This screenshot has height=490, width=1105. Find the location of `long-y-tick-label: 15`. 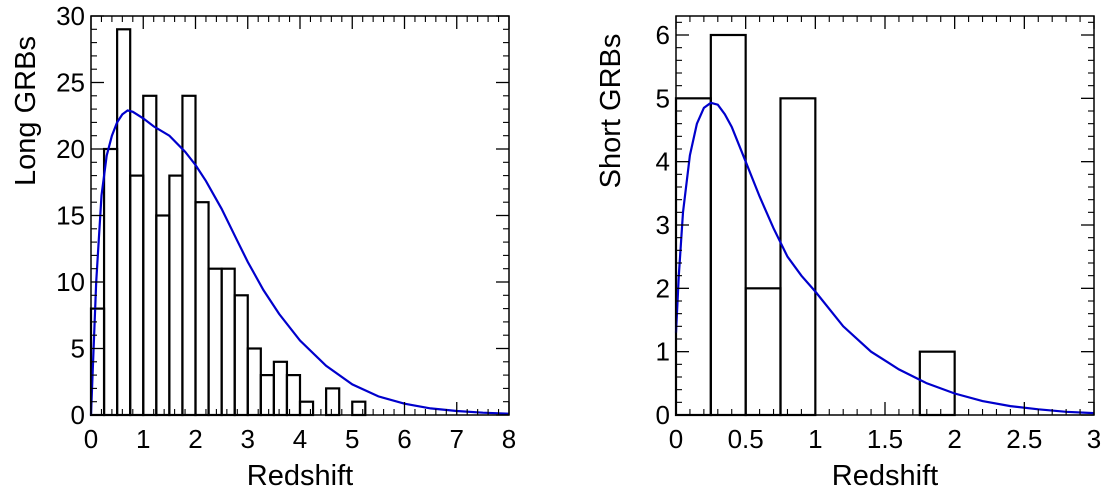

long-y-tick-label: 15 is located at coordinates (70, 216).